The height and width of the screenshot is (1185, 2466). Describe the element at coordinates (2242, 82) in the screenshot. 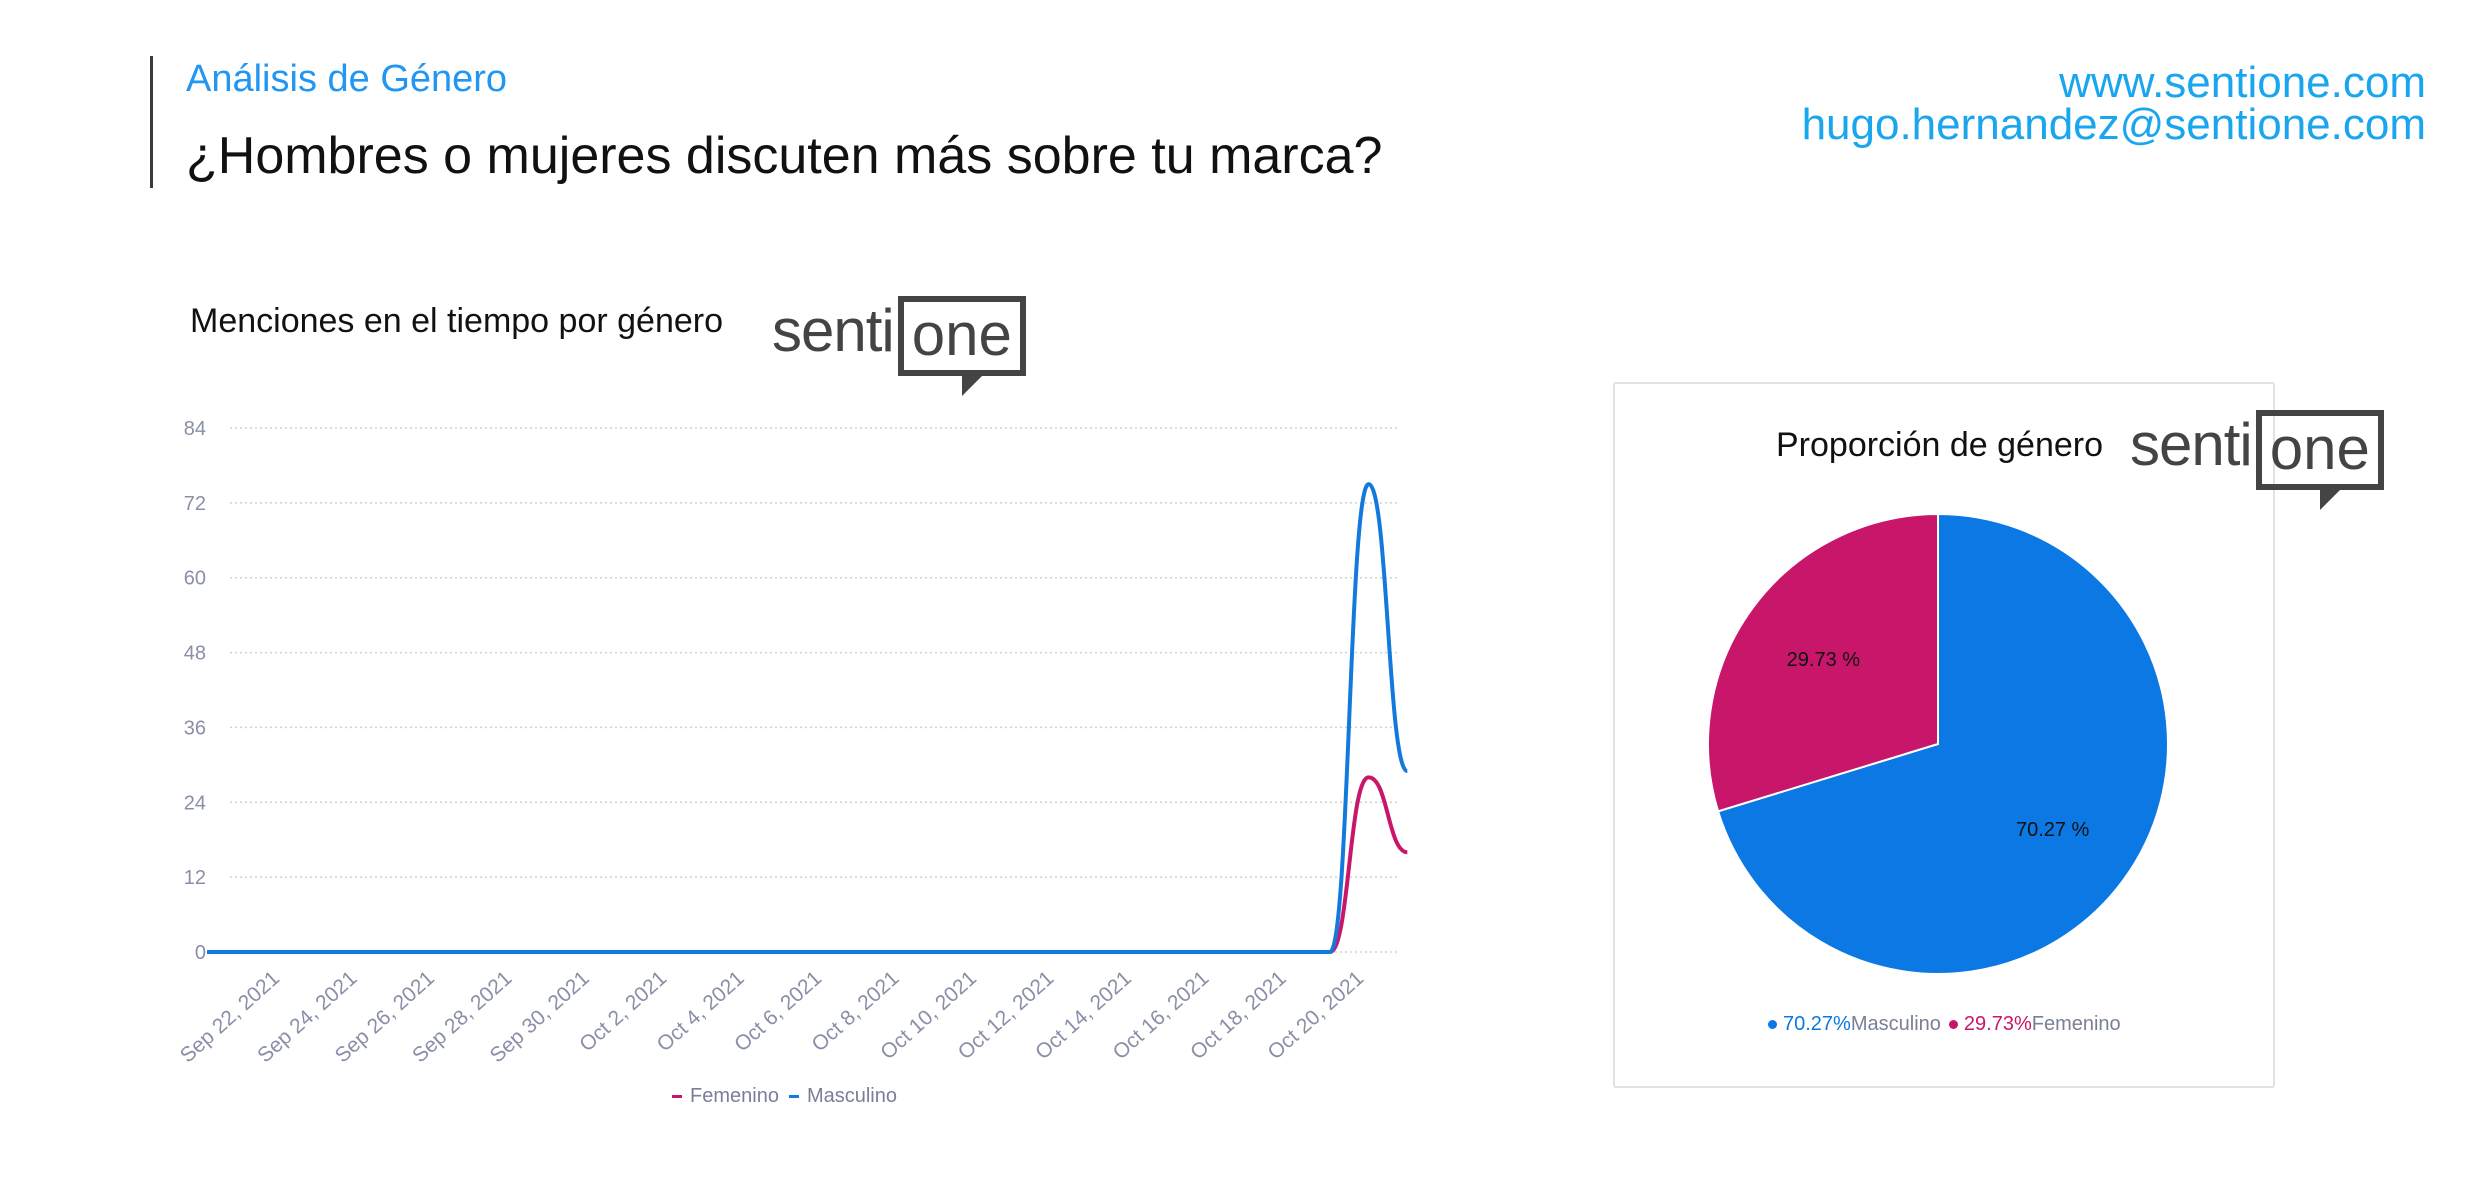

I see `website-link: www.sentione.com` at that location.